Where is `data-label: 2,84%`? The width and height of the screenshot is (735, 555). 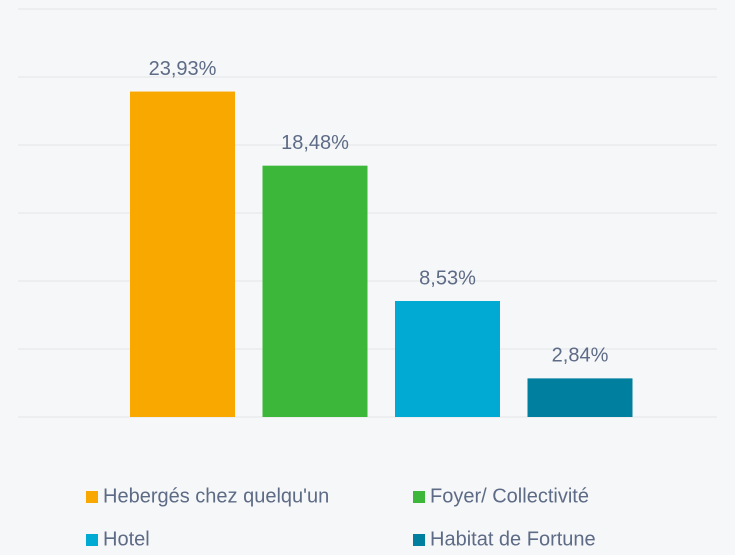
data-label: 2,84% is located at coordinates (580, 356).